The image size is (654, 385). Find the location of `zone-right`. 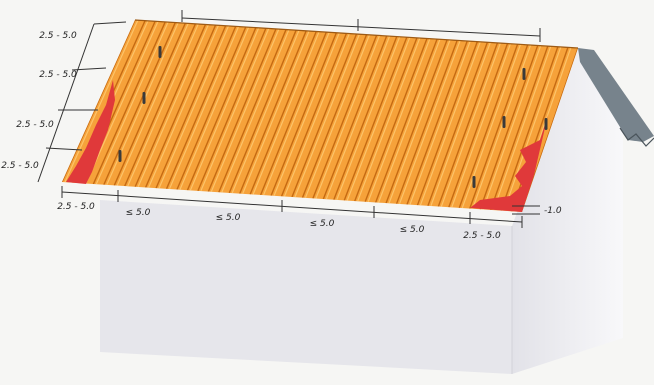

zone-right is located at coordinates (509, 163).